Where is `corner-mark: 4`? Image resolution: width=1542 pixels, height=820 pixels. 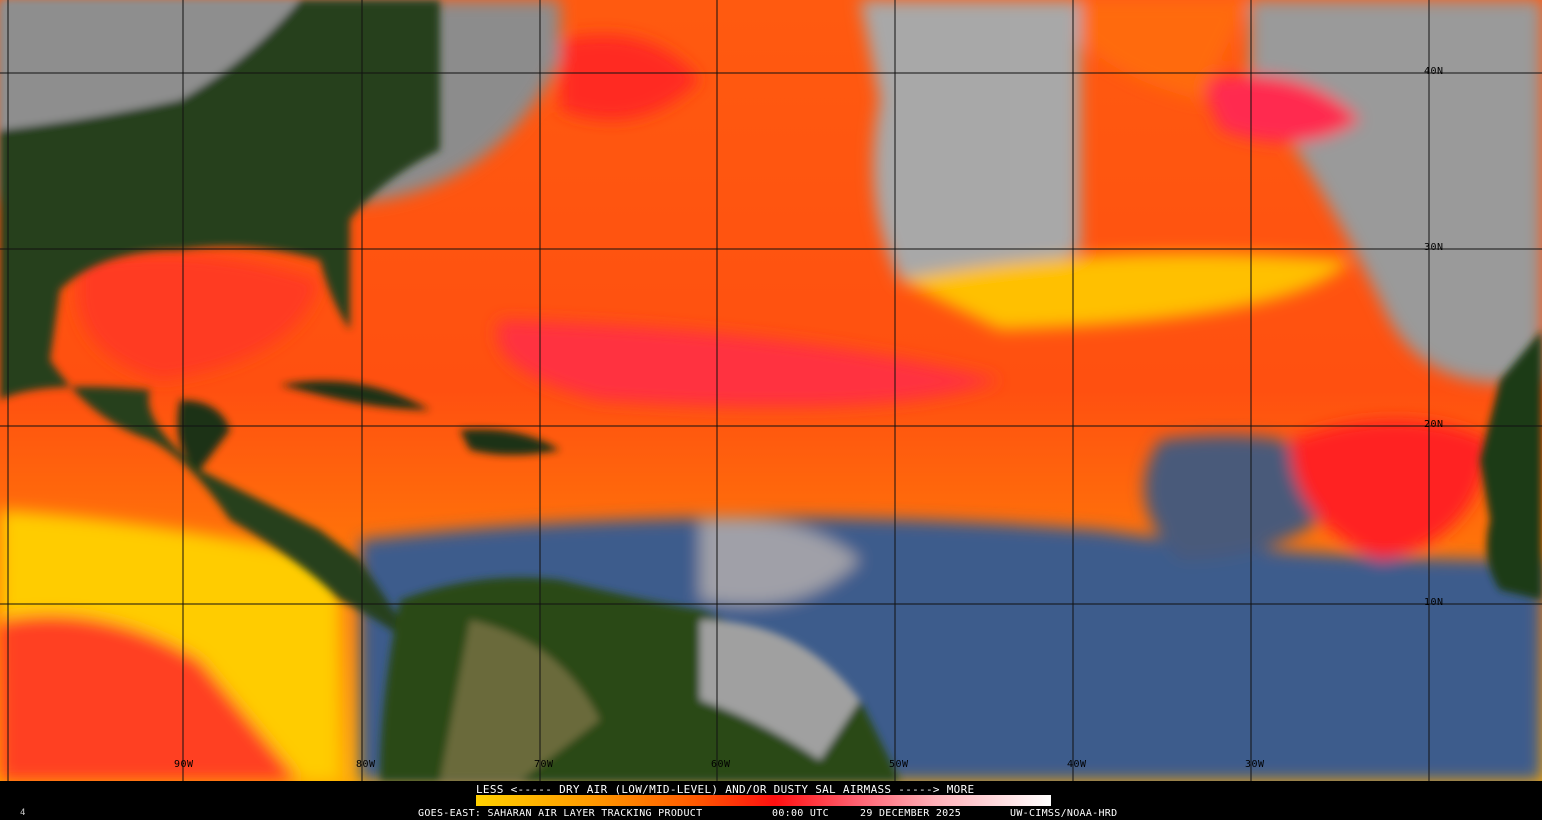 corner-mark: 4 is located at coordinates (23, 813).